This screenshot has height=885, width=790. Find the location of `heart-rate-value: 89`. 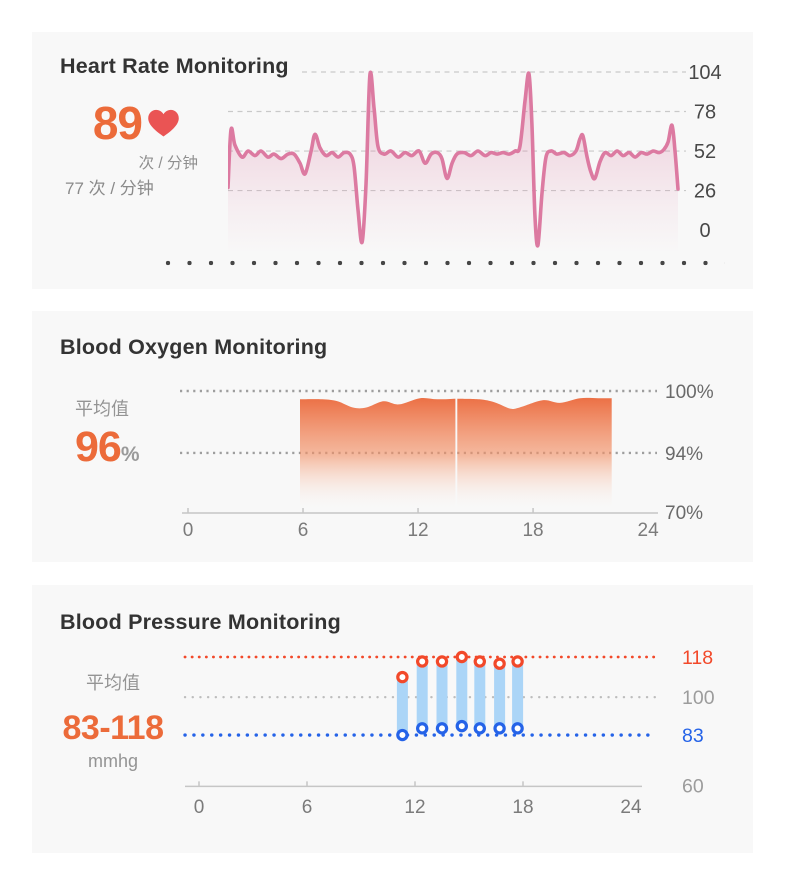

heart-rate-value: 89 is located at coordinates (117, 123).